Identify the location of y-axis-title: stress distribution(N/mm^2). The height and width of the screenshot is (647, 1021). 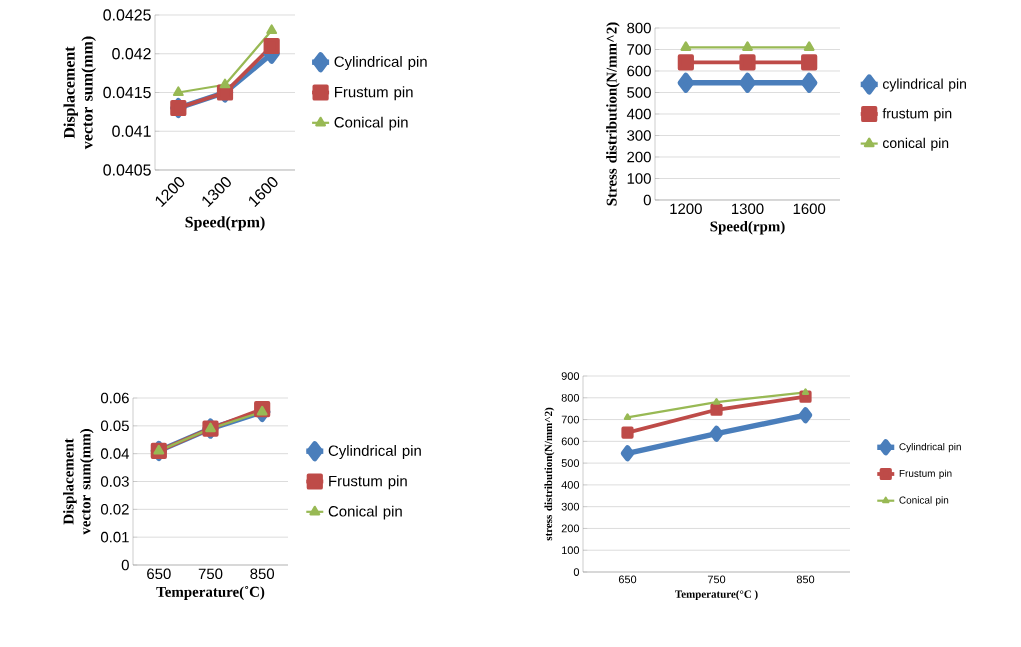
(549, 474).